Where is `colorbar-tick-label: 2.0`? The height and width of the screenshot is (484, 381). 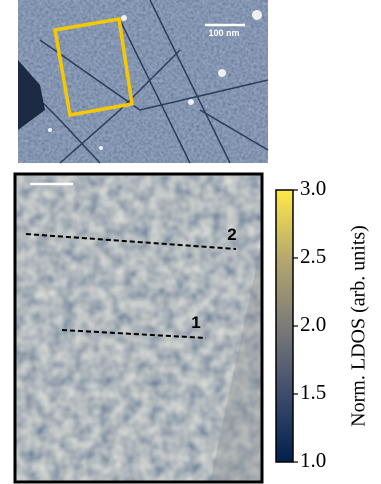 colorbar-tick-label: 2.0 is located at coordinates (313, 324).